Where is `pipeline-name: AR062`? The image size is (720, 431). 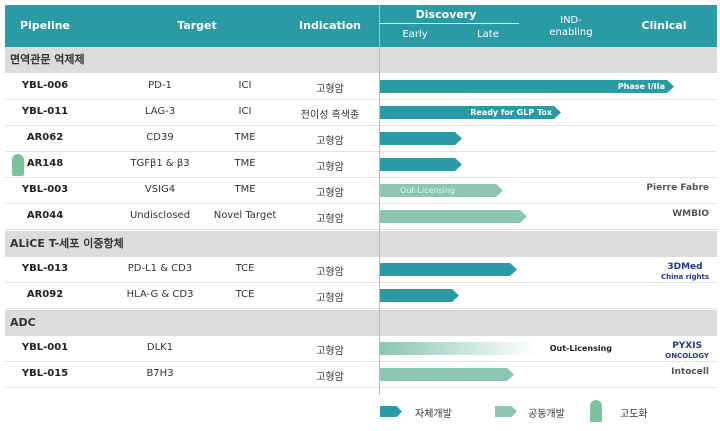 pipeline-name: AR062 is located at coordinates (45, 137).